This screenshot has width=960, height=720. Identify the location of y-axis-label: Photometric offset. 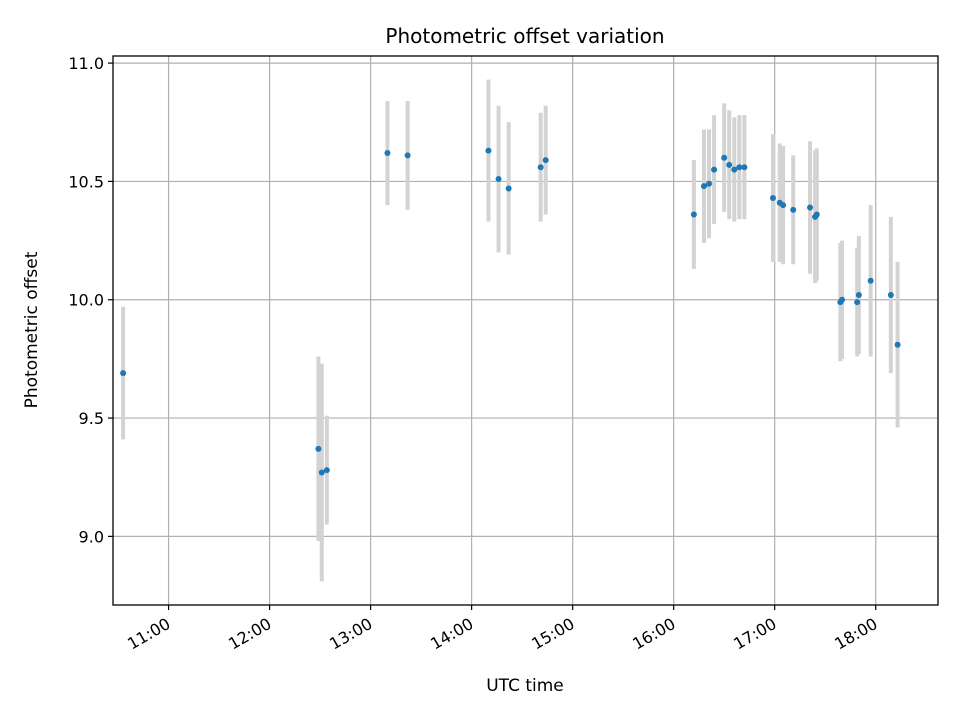
(32, 329).